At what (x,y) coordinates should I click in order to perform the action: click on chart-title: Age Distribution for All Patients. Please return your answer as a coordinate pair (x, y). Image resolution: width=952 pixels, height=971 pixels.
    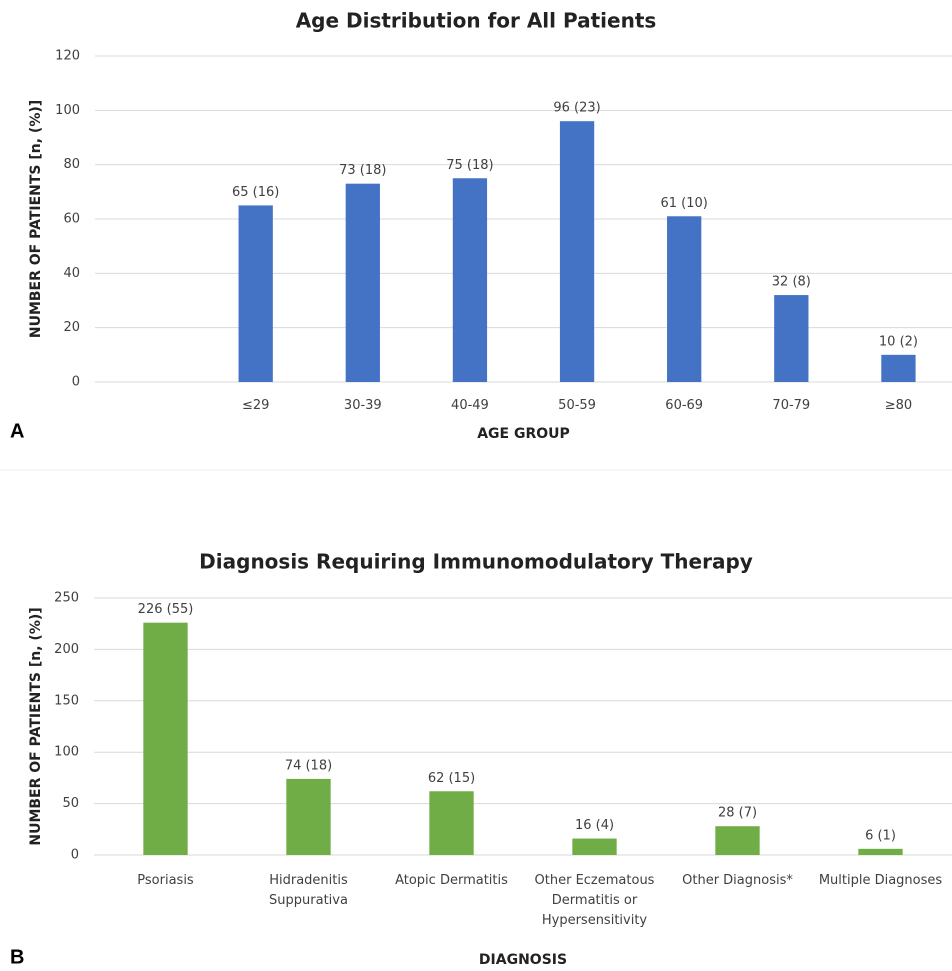
    Looking at the image, I should click on (476, 21).